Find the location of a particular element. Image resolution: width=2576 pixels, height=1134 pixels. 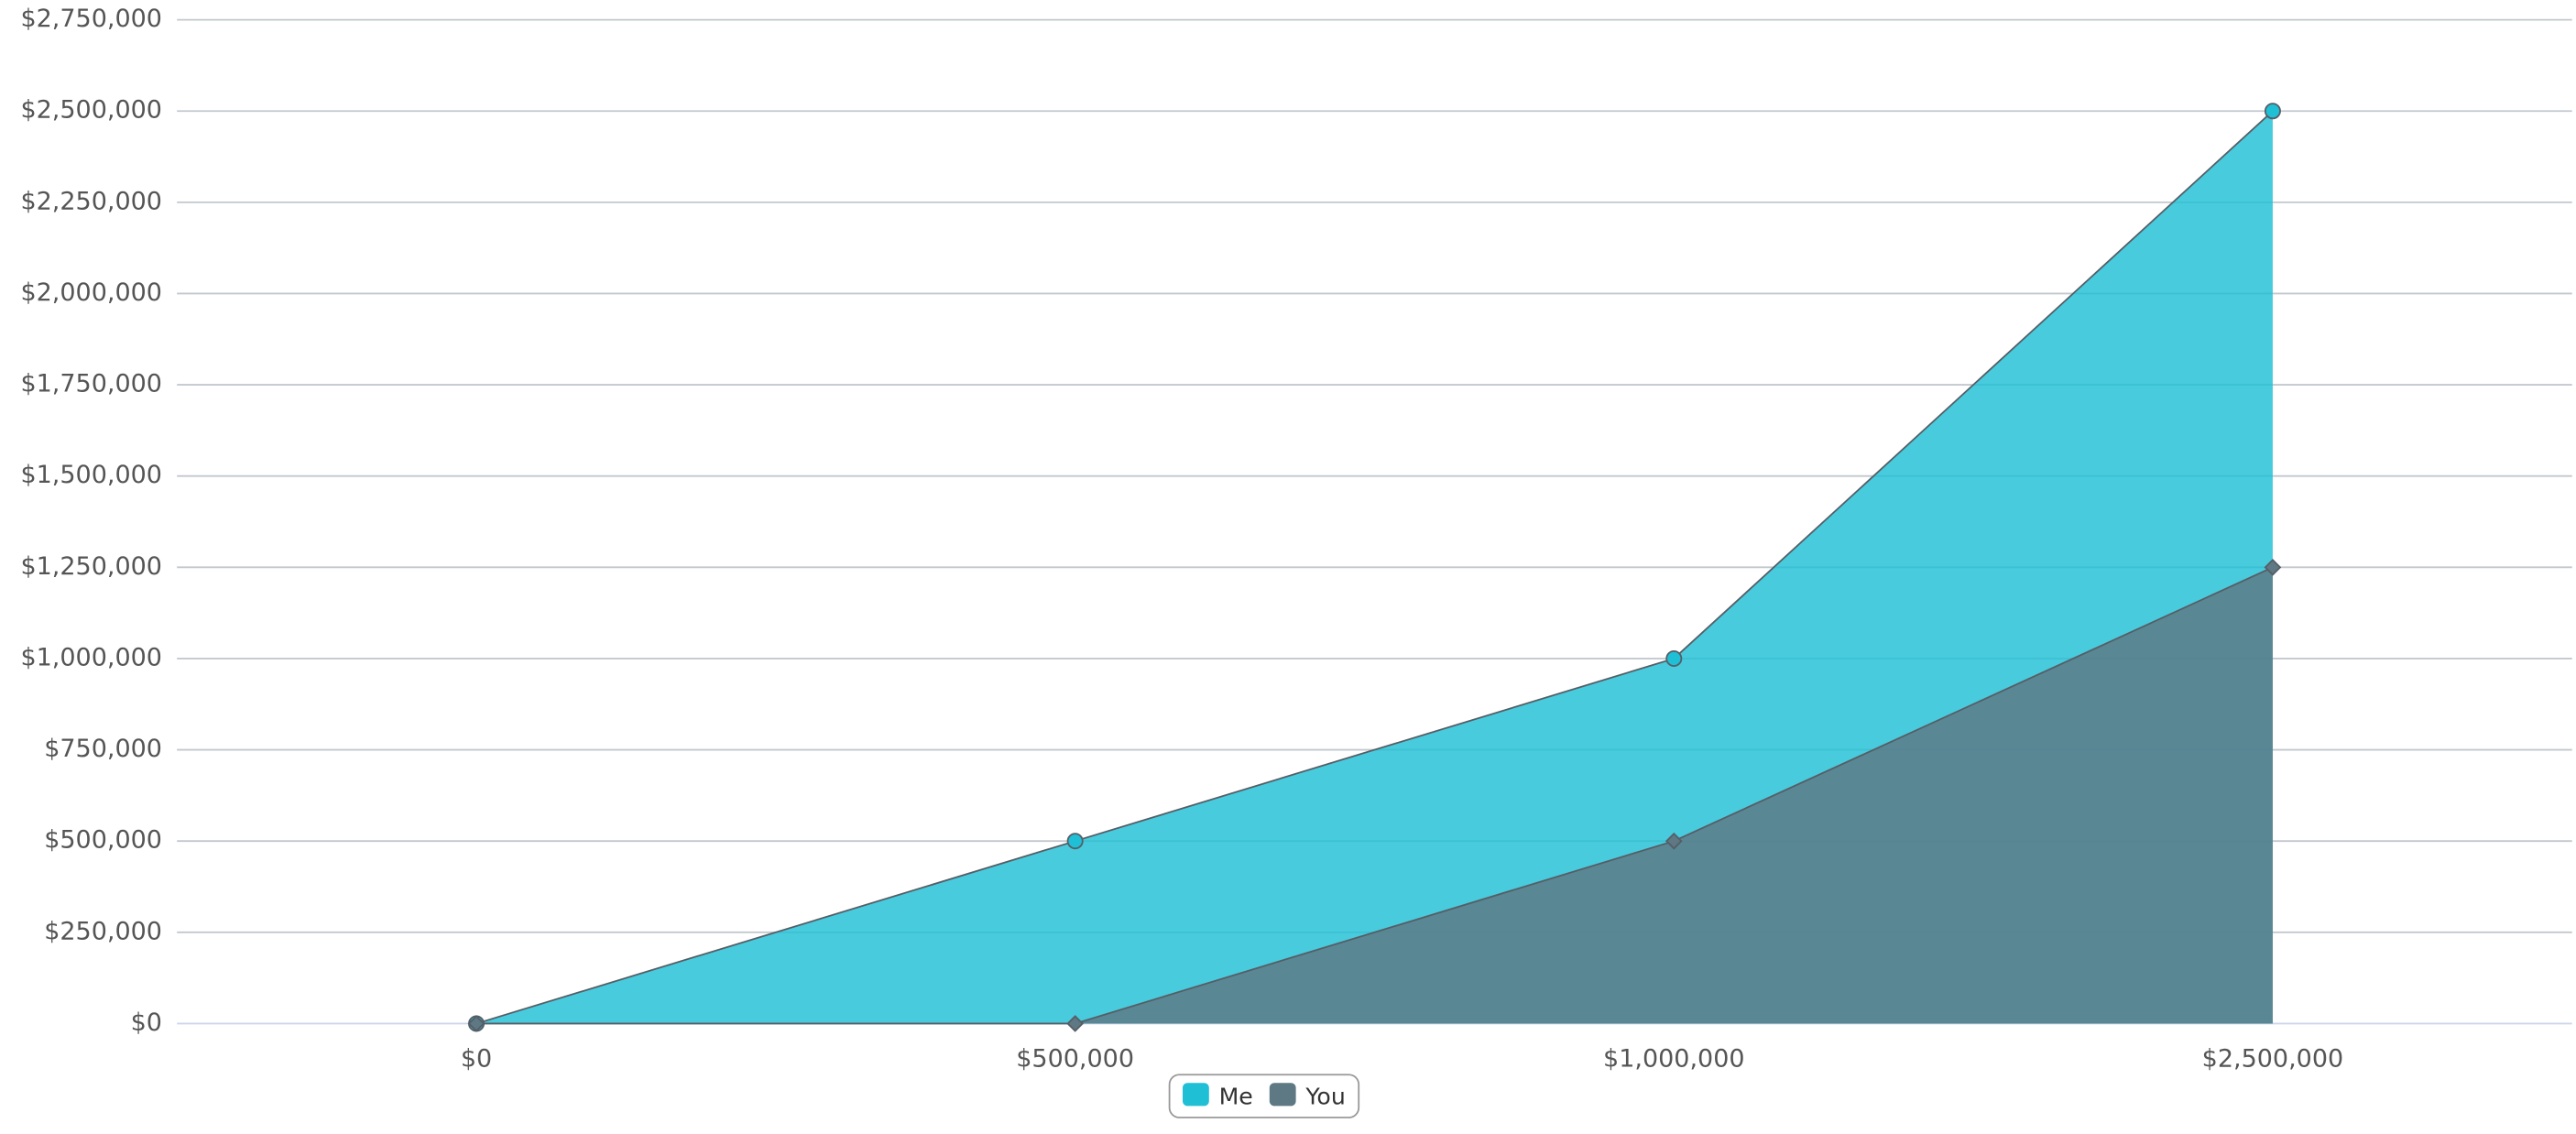

x-tick-label: $0 is located at coordinates (477, 1059).